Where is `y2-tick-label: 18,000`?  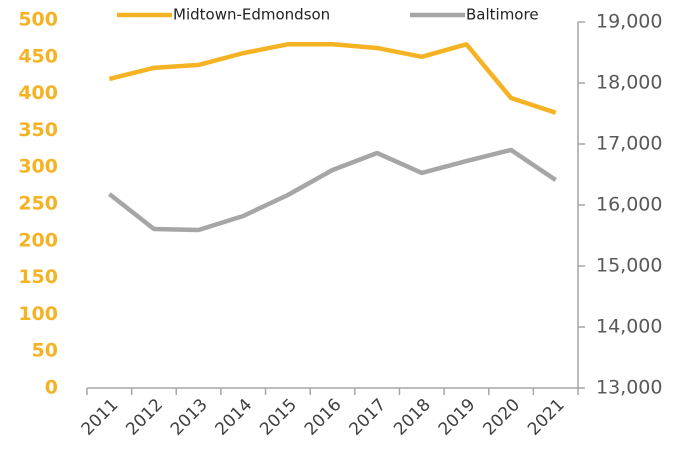
y2-tick-label: 18,000 is located at coordinates (629, 83).